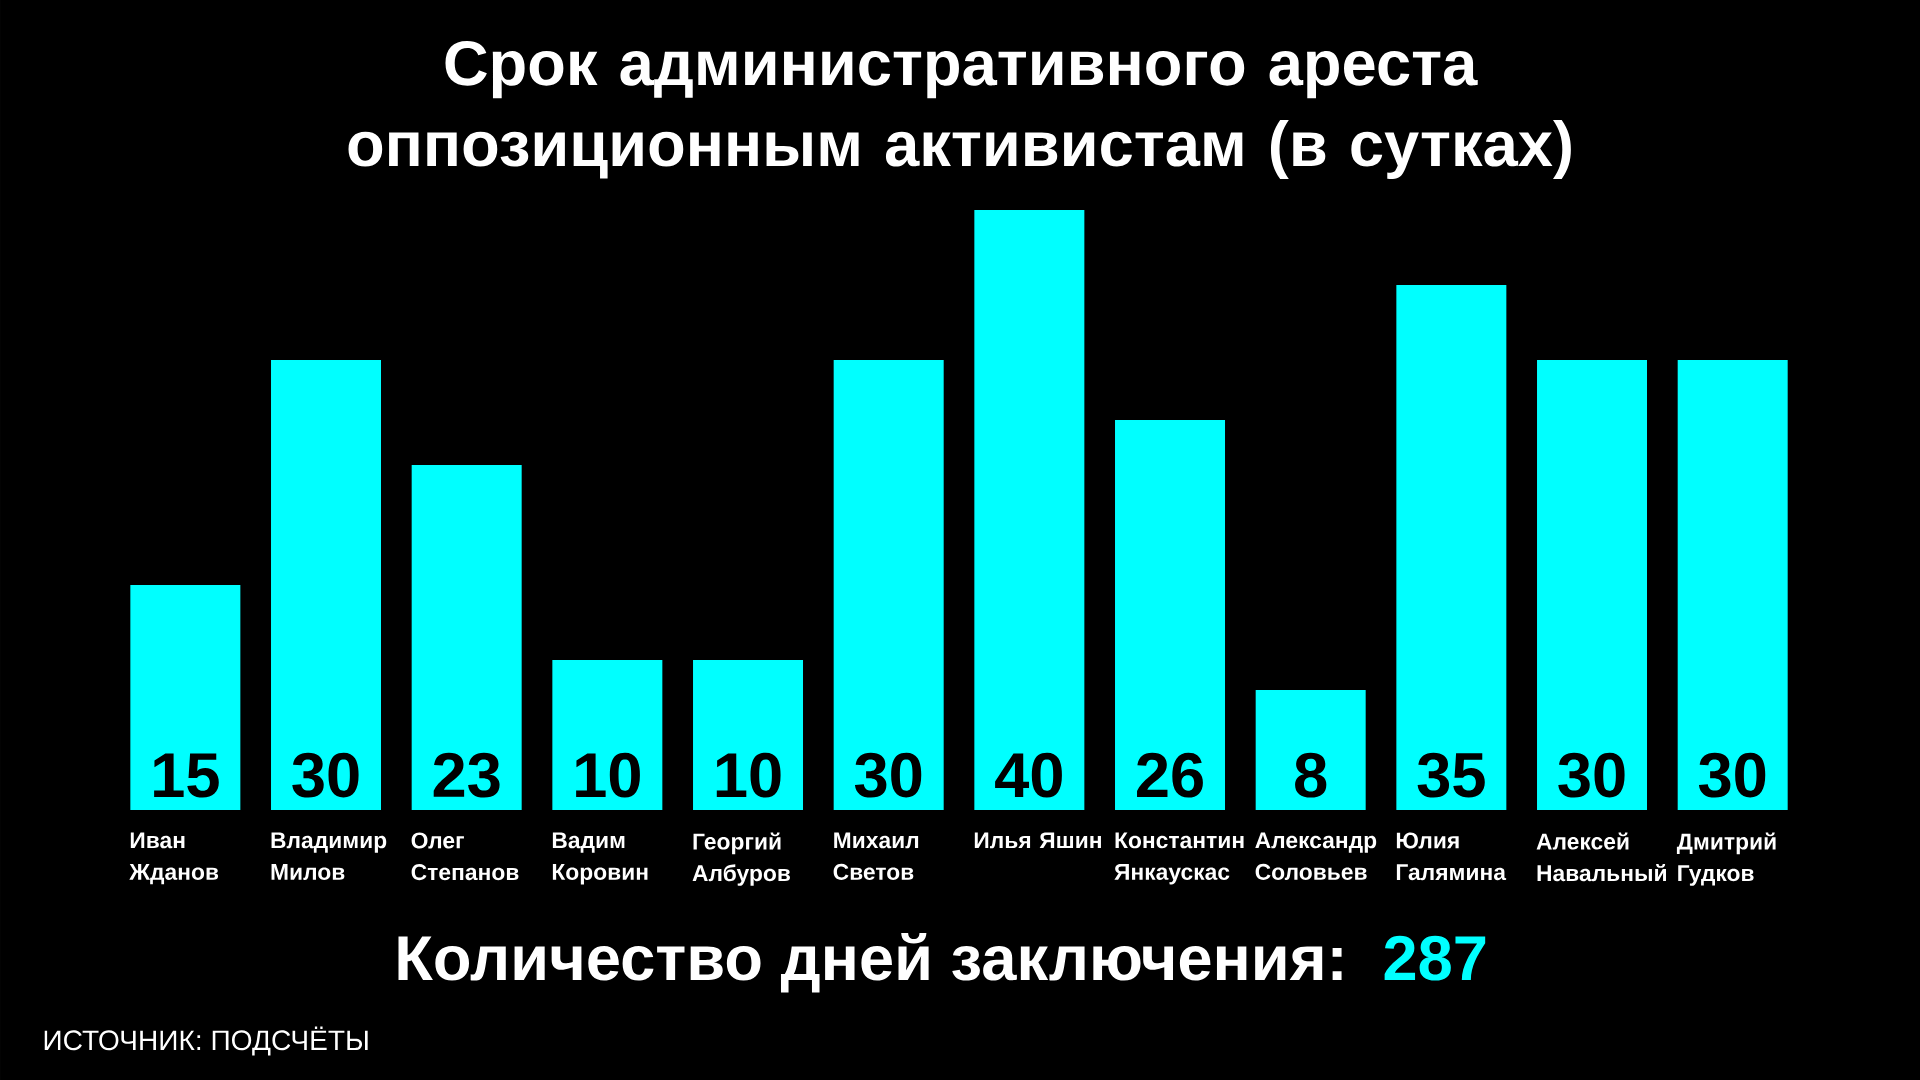 This screenshot has height=1080, width=1920. What do you see at coordinates (1601, 857) in the screenshot?
I see `x-tick-label: Алексей Навальный` at bounding box center [1601, 857].